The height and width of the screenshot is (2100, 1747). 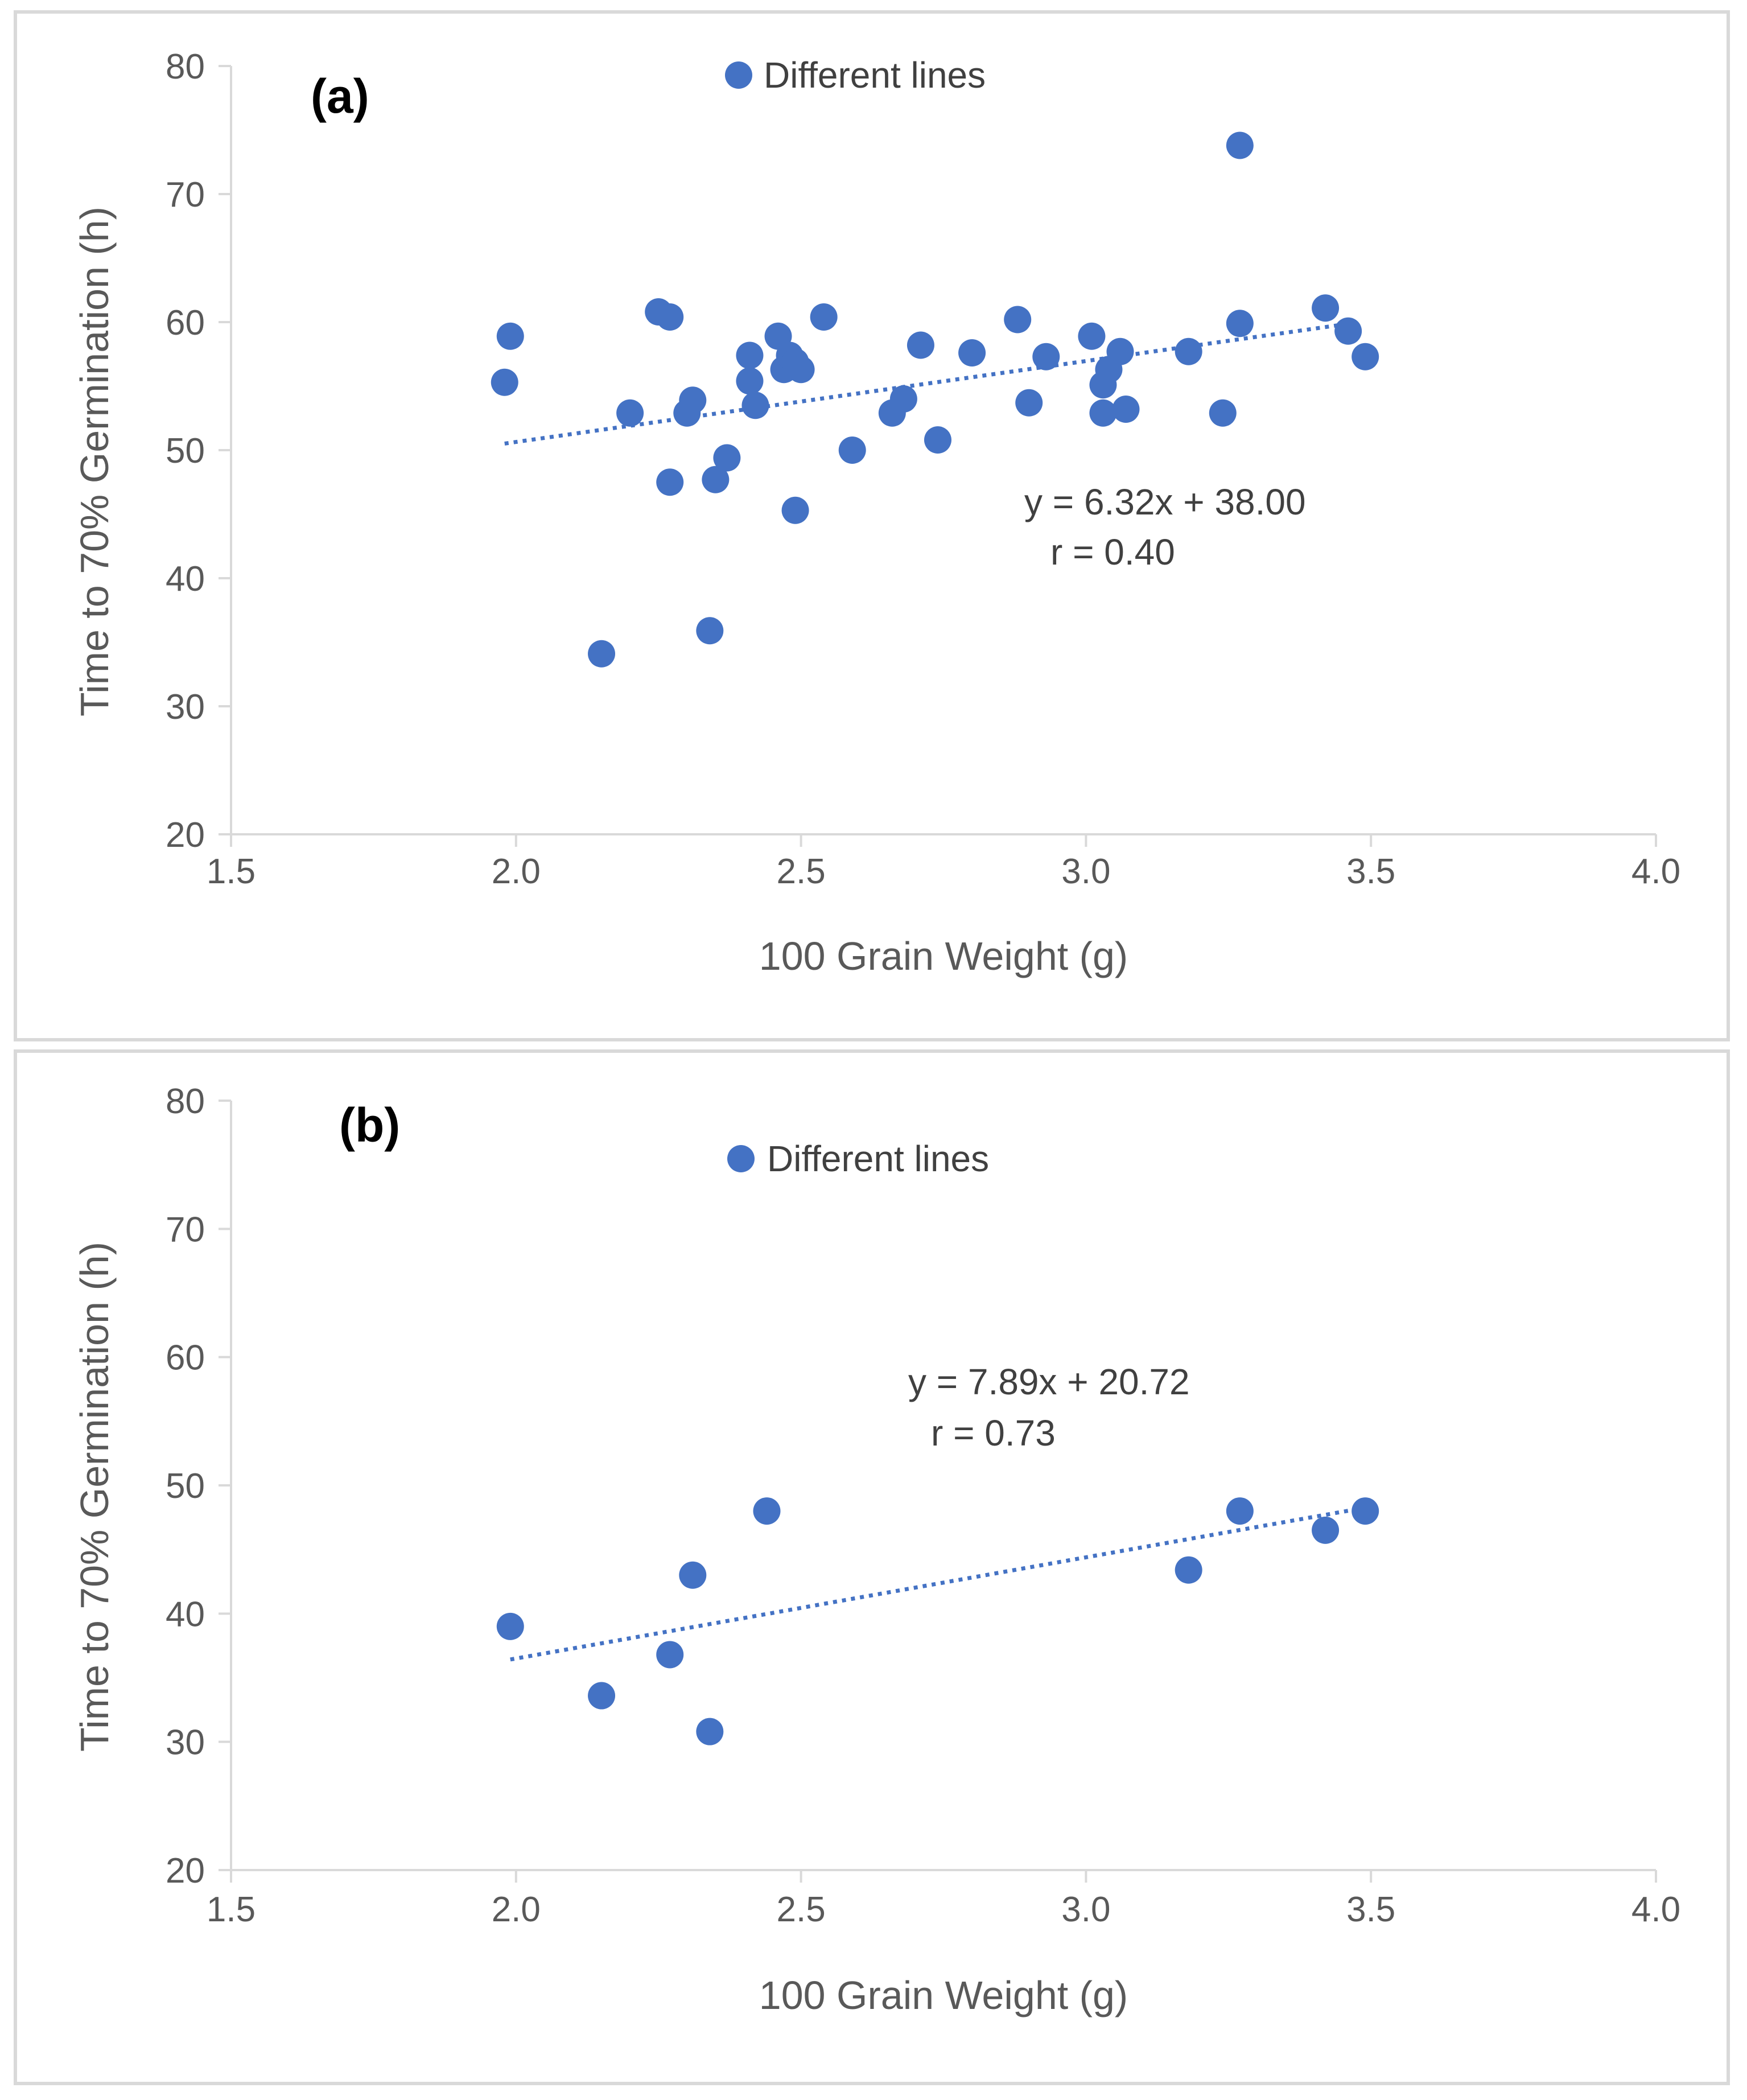 I want to click on correlation-label: r = 0.40, so click(x=1112, y=552).